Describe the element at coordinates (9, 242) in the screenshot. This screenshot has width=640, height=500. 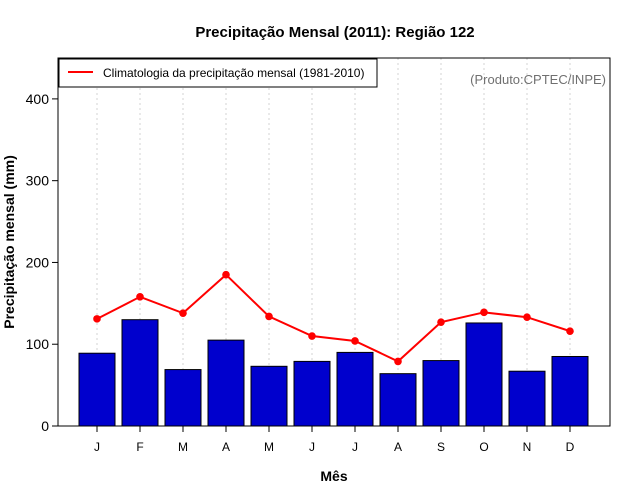
I see `y-axis-title: Precipitação mensal (mm)` at that location.